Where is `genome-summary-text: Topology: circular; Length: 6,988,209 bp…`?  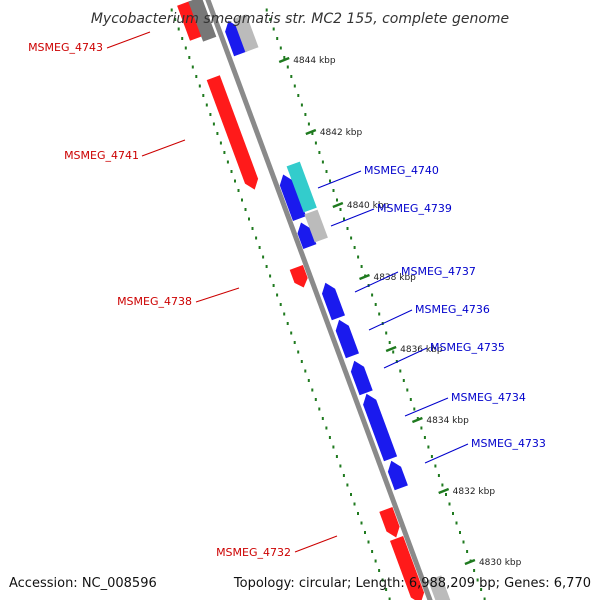
genome-summary-text: Topology: circular; Length: 6,988,209 bp… is located at coordinates (412, 583).